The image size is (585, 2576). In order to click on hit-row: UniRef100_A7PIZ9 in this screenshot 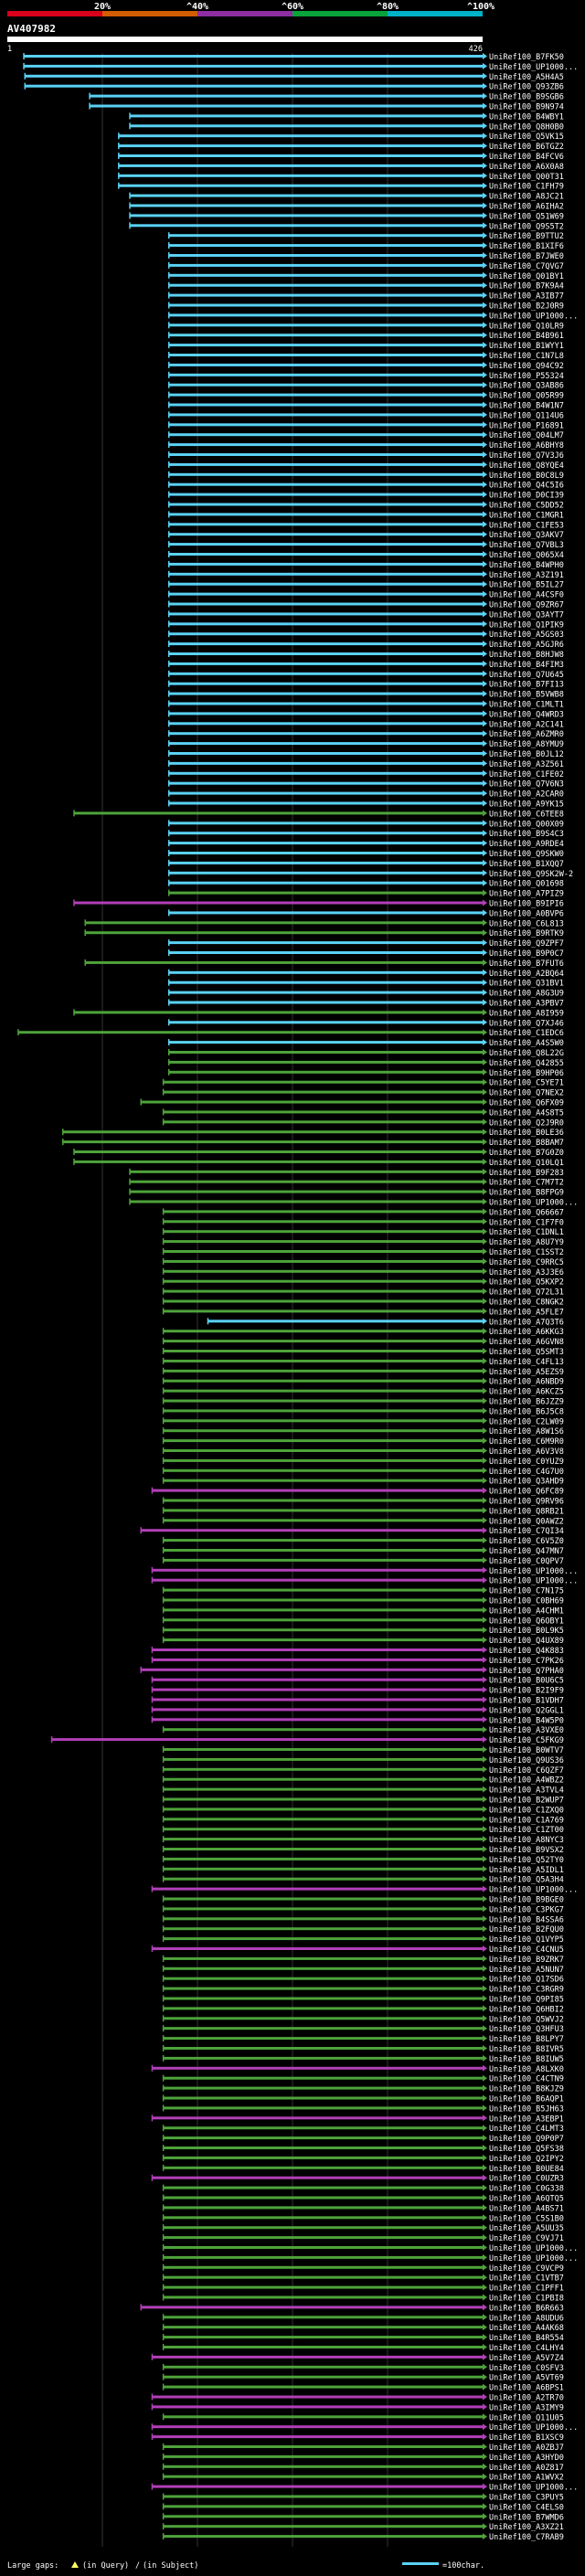, I will do `click(366, 894)`.